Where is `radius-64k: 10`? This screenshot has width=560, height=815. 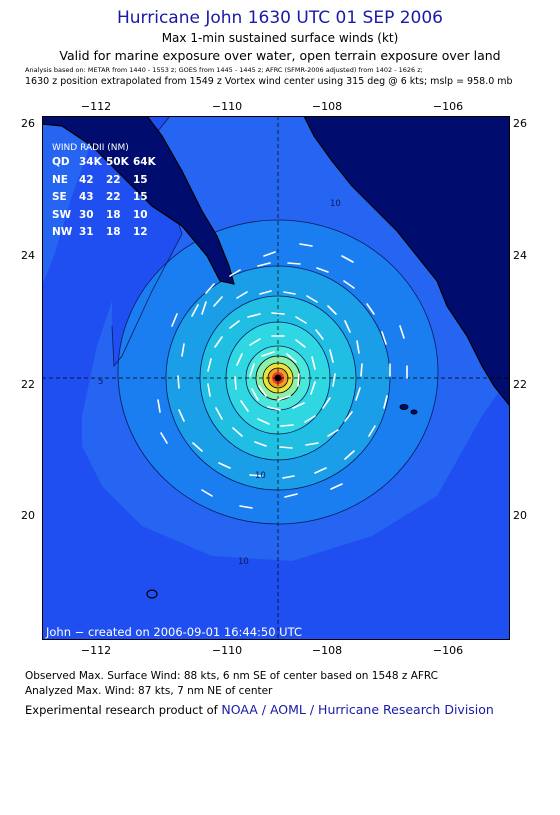 radius-64k: 10 is located at coordinates (140, 214).